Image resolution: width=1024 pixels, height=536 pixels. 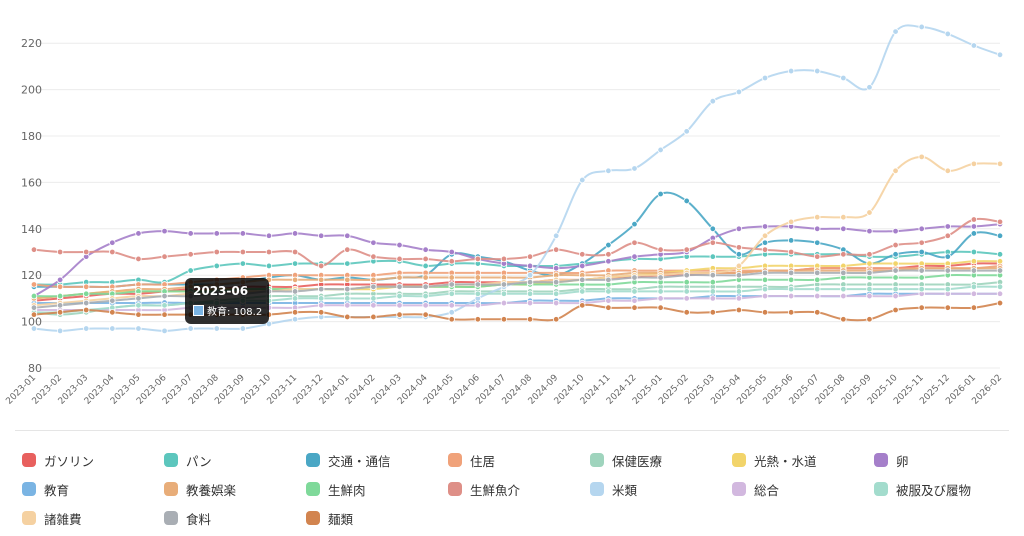 What do you see at coordinates (755, 489) in the screenshot?
I see `legend-item: 総合` at bounding box center [755, 489].